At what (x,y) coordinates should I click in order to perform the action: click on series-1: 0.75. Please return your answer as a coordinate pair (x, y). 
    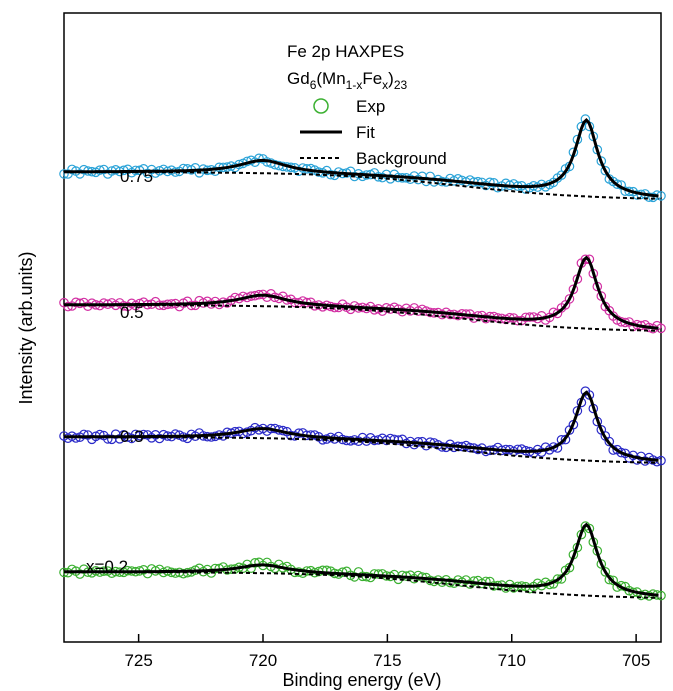
    Looking at the image, I should click on (362, 158).